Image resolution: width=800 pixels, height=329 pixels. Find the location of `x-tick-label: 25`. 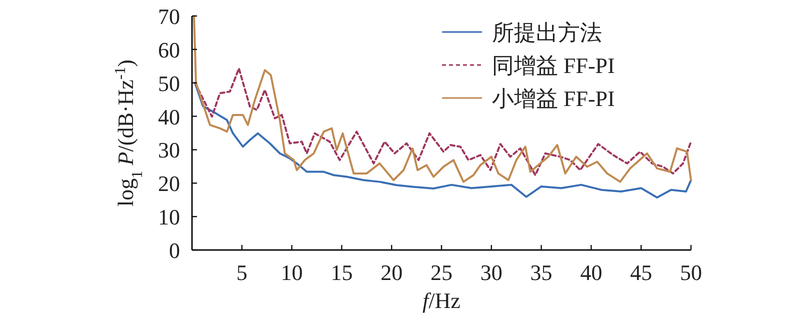

x-tick-label: 25 is located at coordinates (441, 272).